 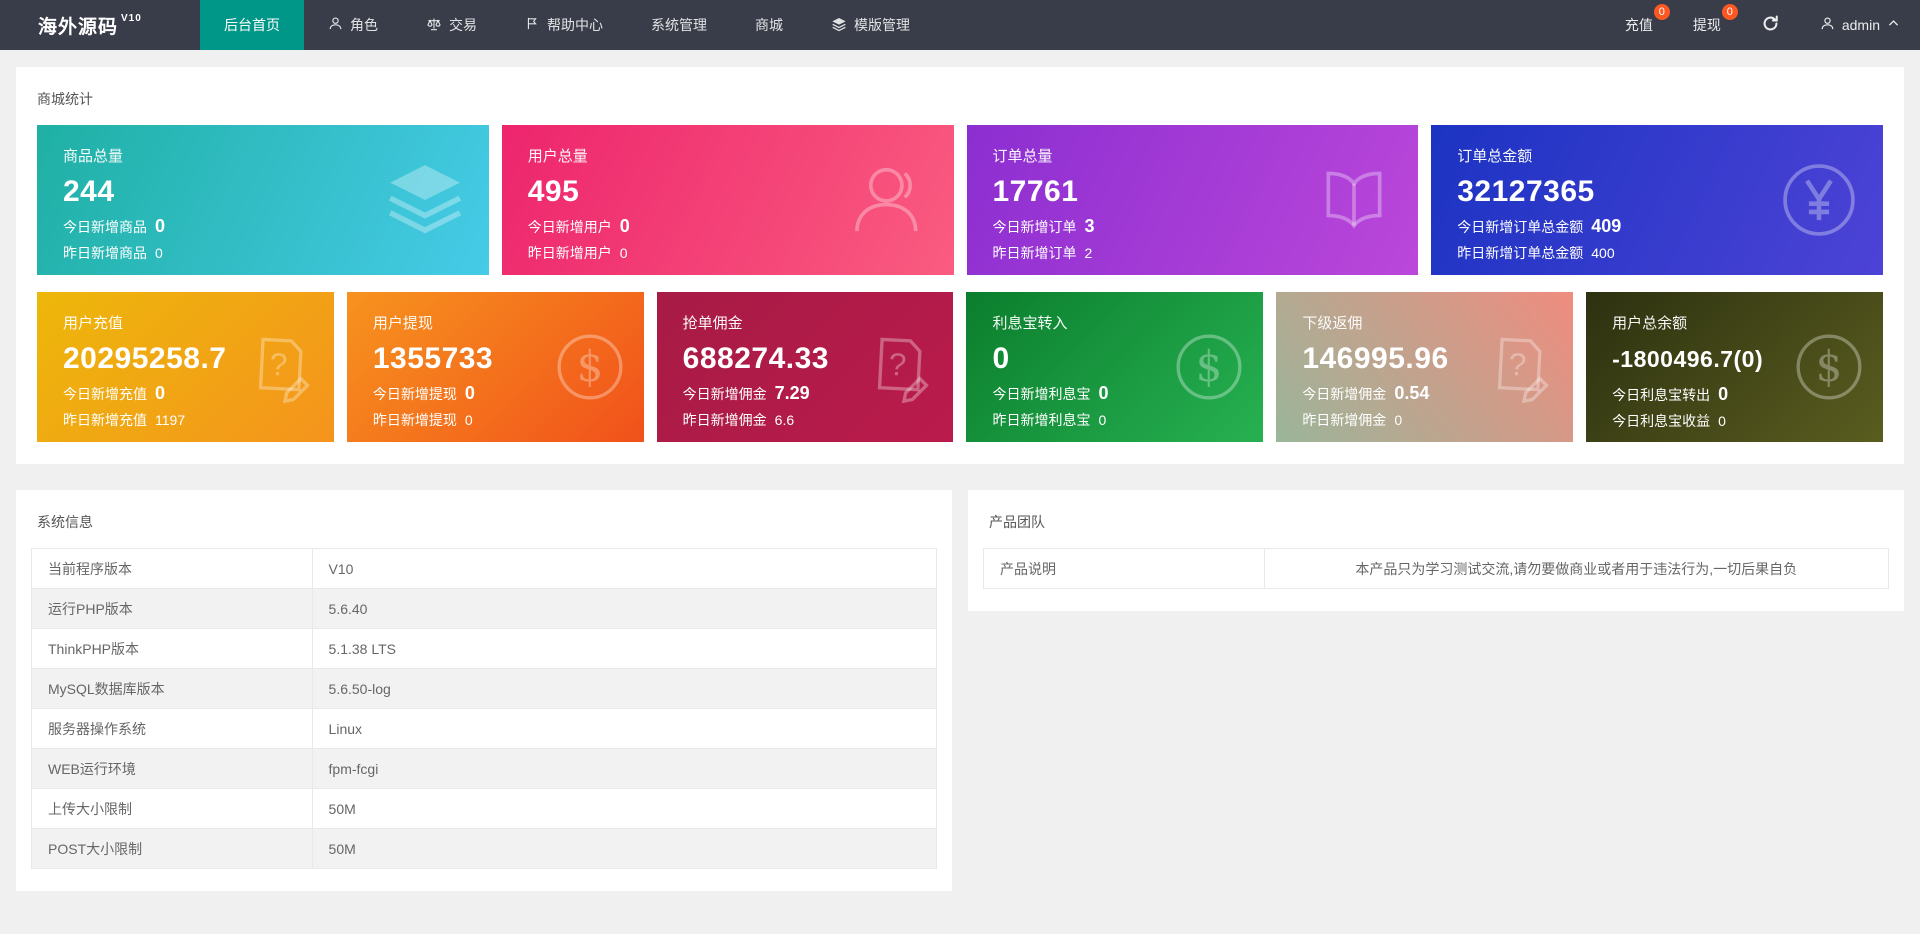 I want to click on refresh-button, so click(x=1770, y=25).